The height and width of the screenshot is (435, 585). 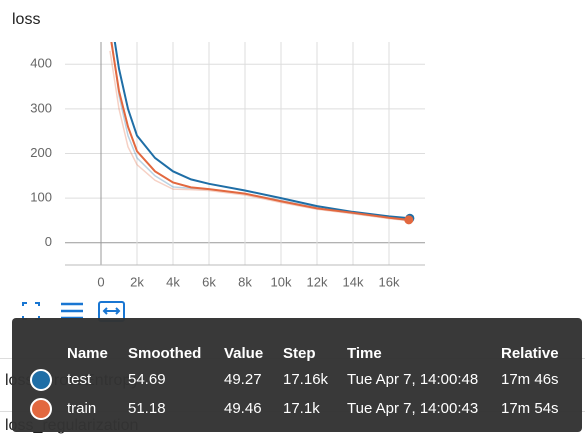 What do you see at coordinates (165, 353) in the screenshot?
I see `tooltip-header: Smoothed` at bounding box center [165, 353].